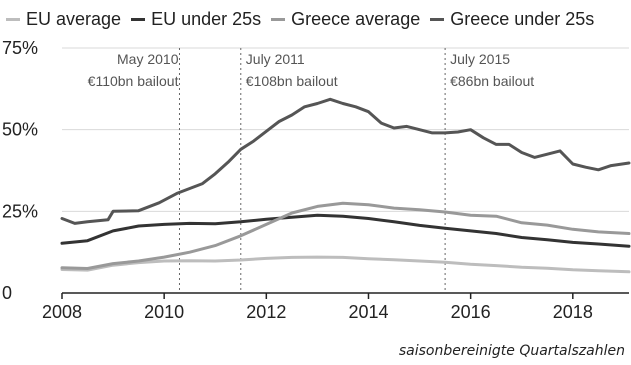  Describe the element at coordinates (206, 18) in the screenshot. I see `legend-label: EU under 25s` at that location.